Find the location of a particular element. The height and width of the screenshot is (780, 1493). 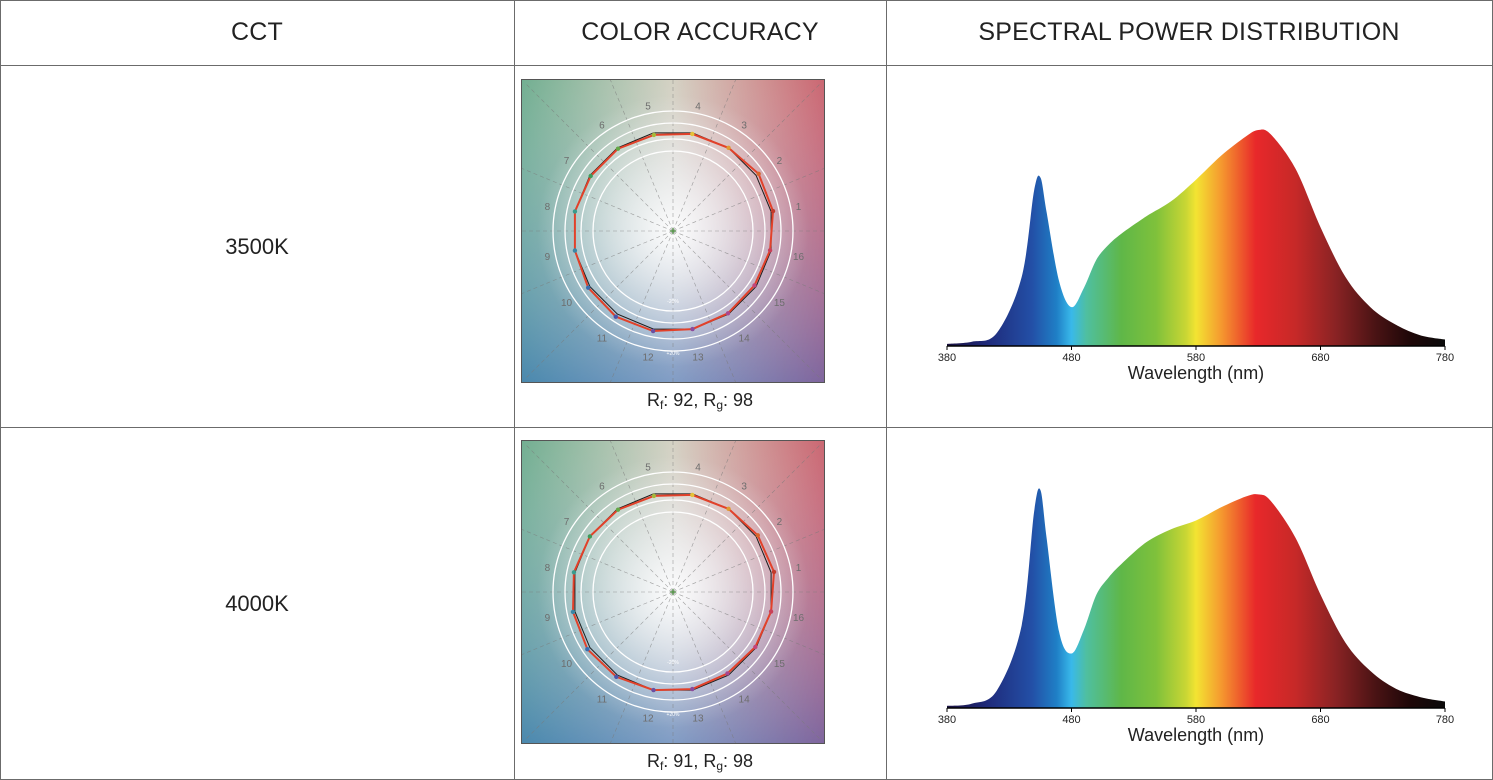

cct-value: 4000K is located at coordinates (257, 603).